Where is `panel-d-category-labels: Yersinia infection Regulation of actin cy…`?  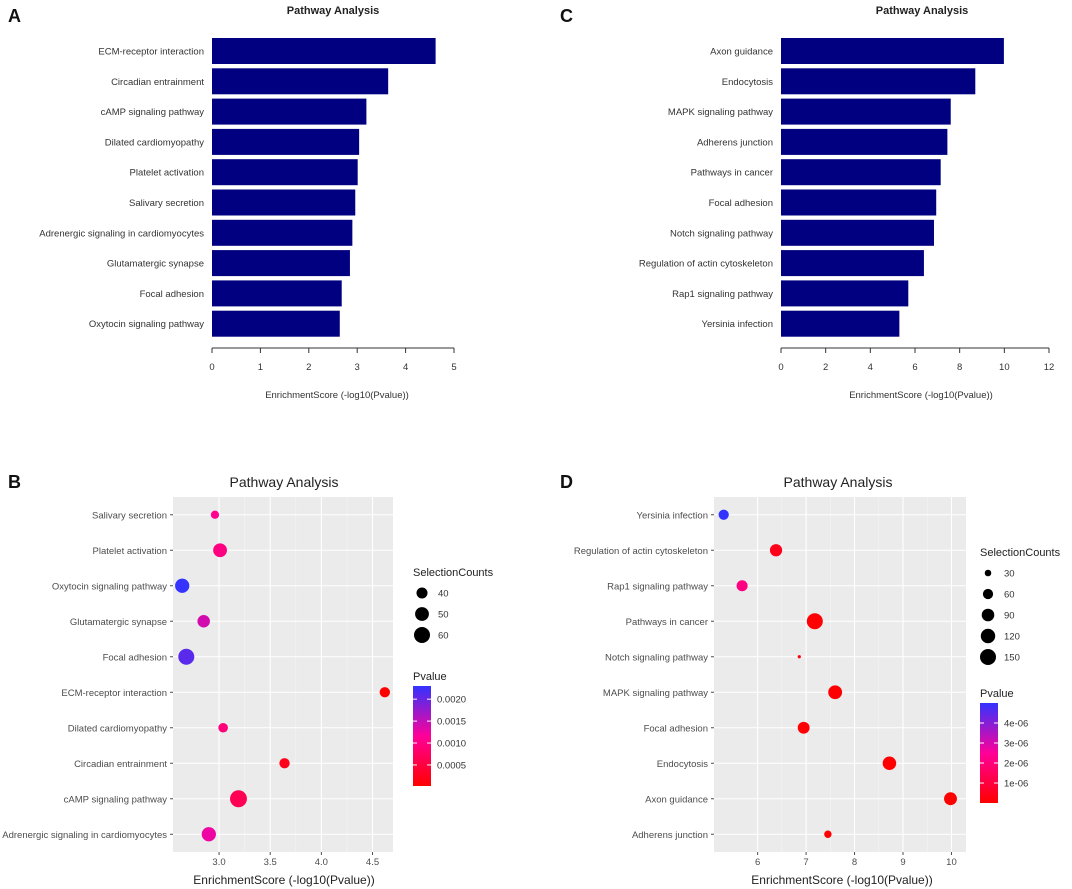
panel-d-category-labels: Yersinia infection Regulation of actin cy… is located at coordinates (644, 675).